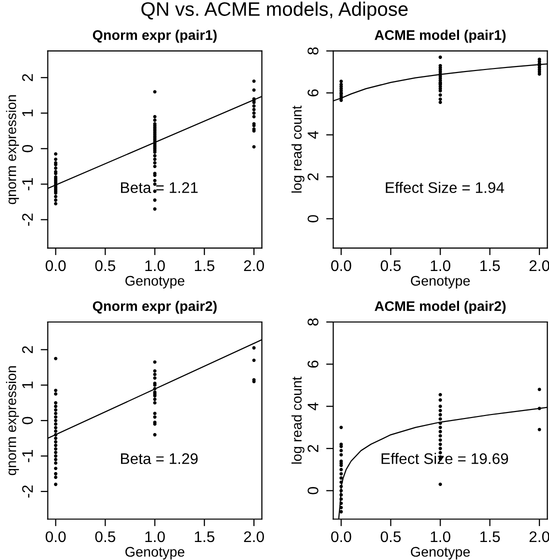  Describe the element at coordinates (154, 36) in the screenshot. I see `chart-title: Qnorm expr (pair1)` at that location.